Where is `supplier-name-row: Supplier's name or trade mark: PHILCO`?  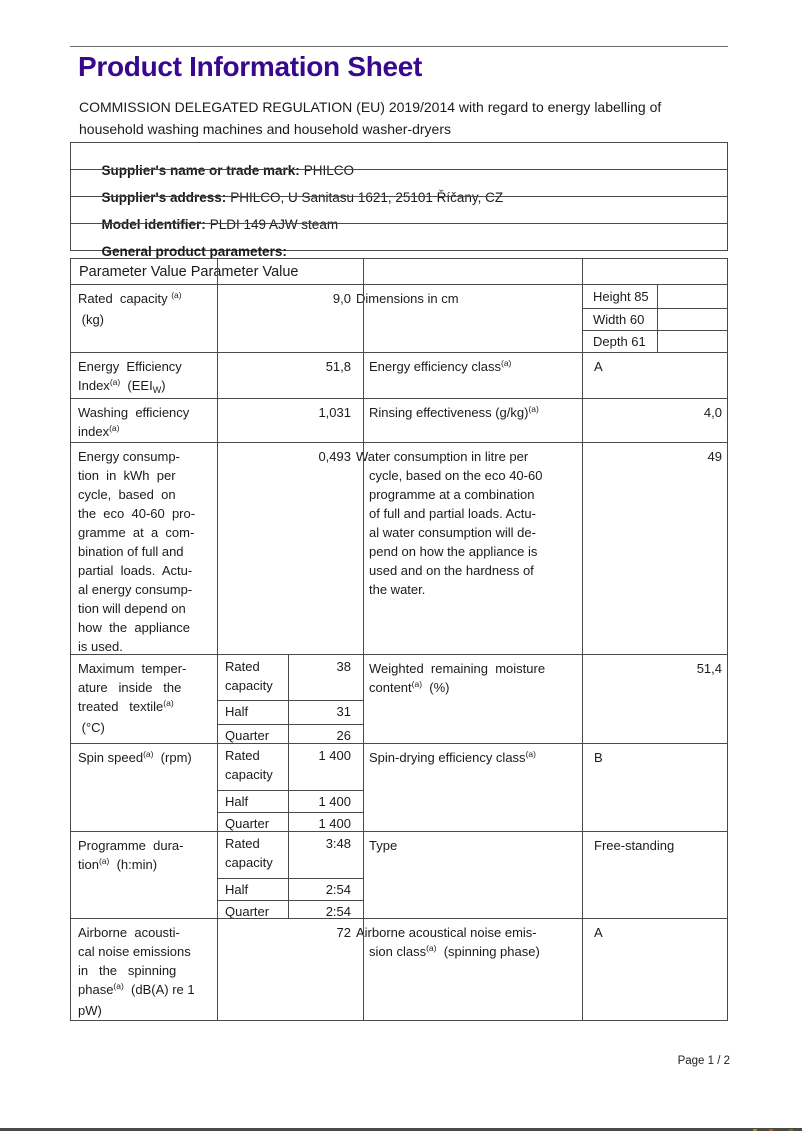 supplier-name-row: Supplier's name or trade mark: PHILCO is located at coordinates (399, 160).